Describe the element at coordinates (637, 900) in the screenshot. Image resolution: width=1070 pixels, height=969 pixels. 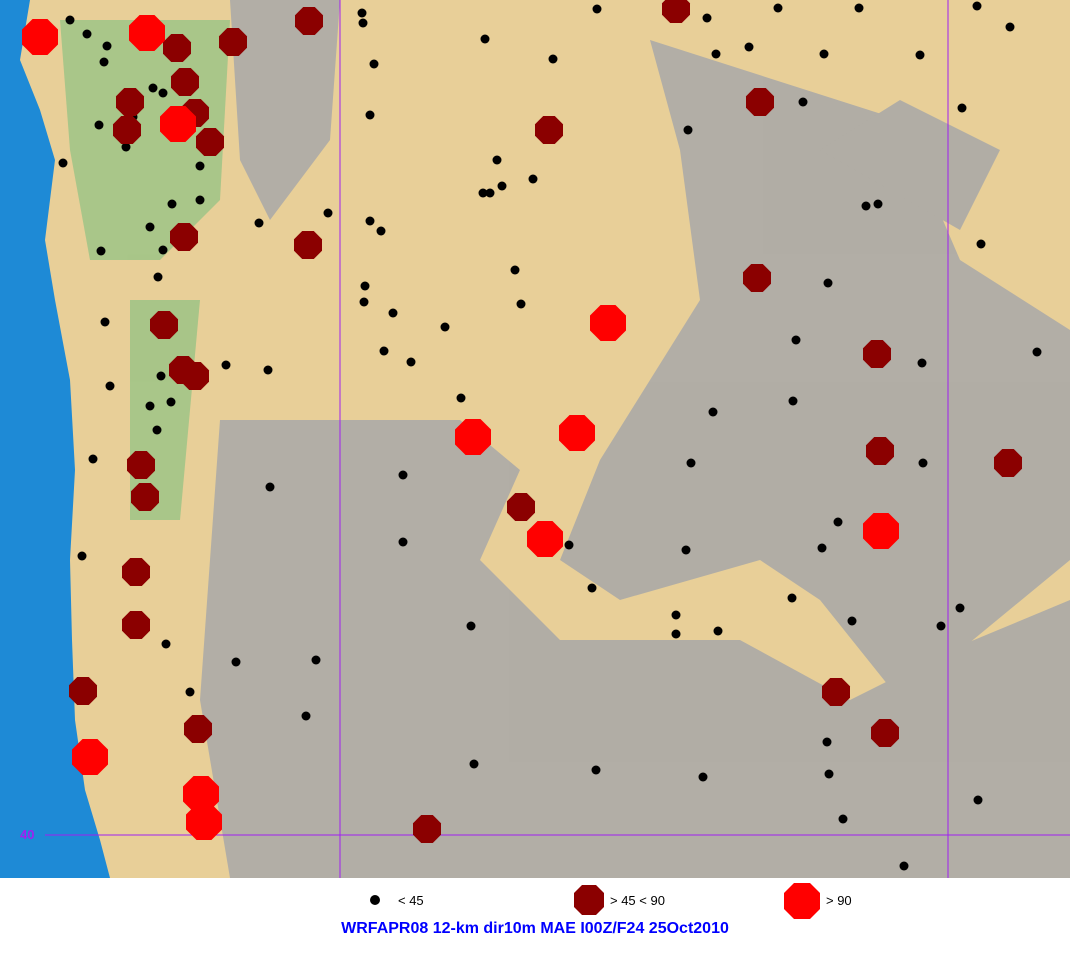
I see `legend-mid: > 45 < 90` at that location.